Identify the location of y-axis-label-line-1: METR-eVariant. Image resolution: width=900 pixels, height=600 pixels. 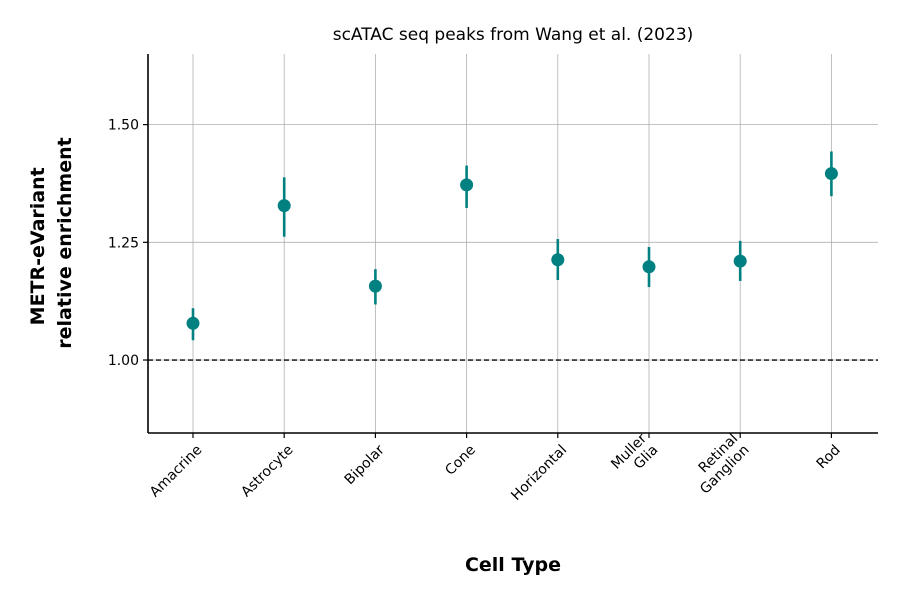
(38, 246).